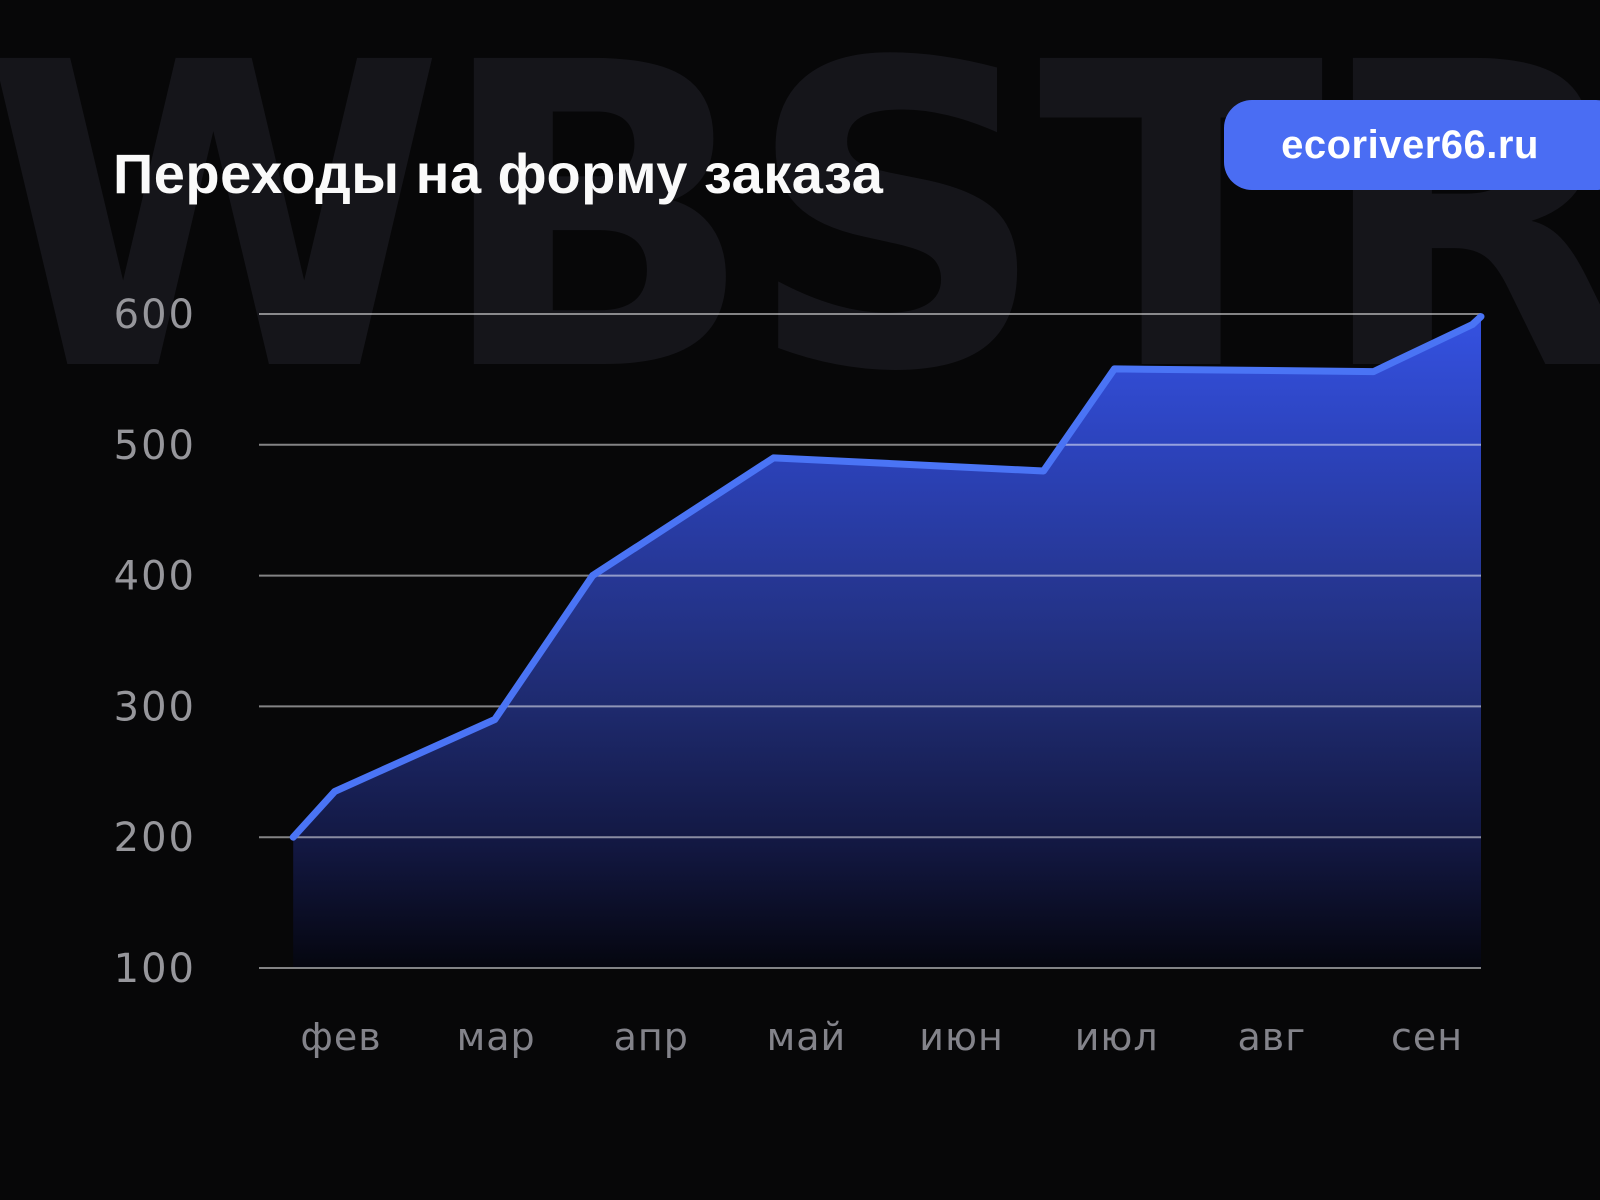 This screenshot has height=1200, width=1600. Describe the element at coordinates (1272, 1037) in the screenshot. I see `x-axis-label: авг` at that location.